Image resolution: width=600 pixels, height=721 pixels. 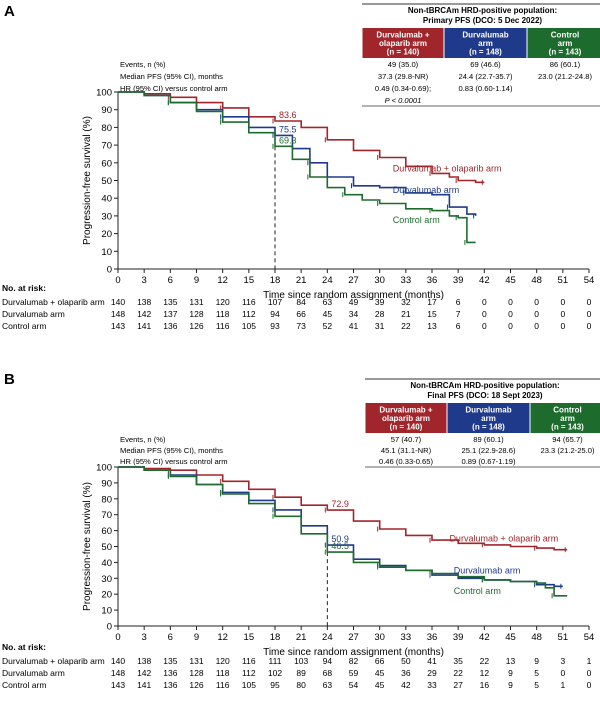 What do you see at coordinates (196, 326) in the screenshot?
I see `at-risk-value: 126` at bounding box center [196, 326].